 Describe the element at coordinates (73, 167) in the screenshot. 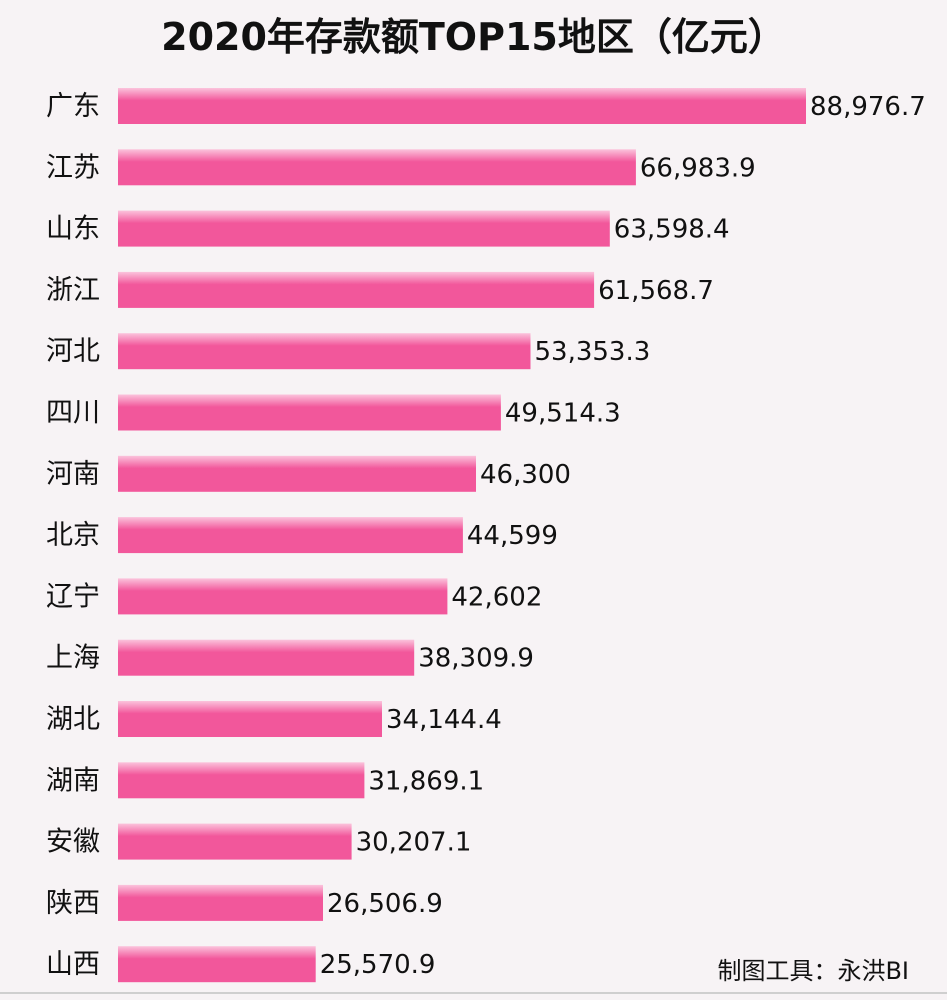

I see `category-label-1: 江苏` at that location.